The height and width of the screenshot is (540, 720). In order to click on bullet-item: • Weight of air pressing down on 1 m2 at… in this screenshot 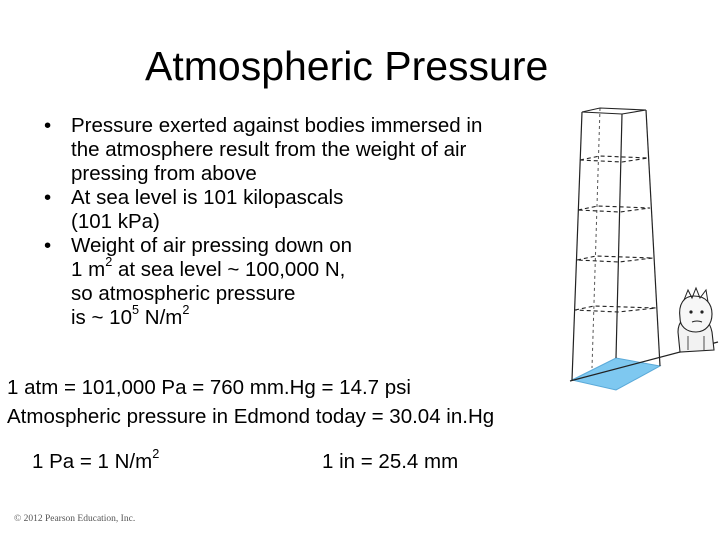, I will do `click(263, 282)`.